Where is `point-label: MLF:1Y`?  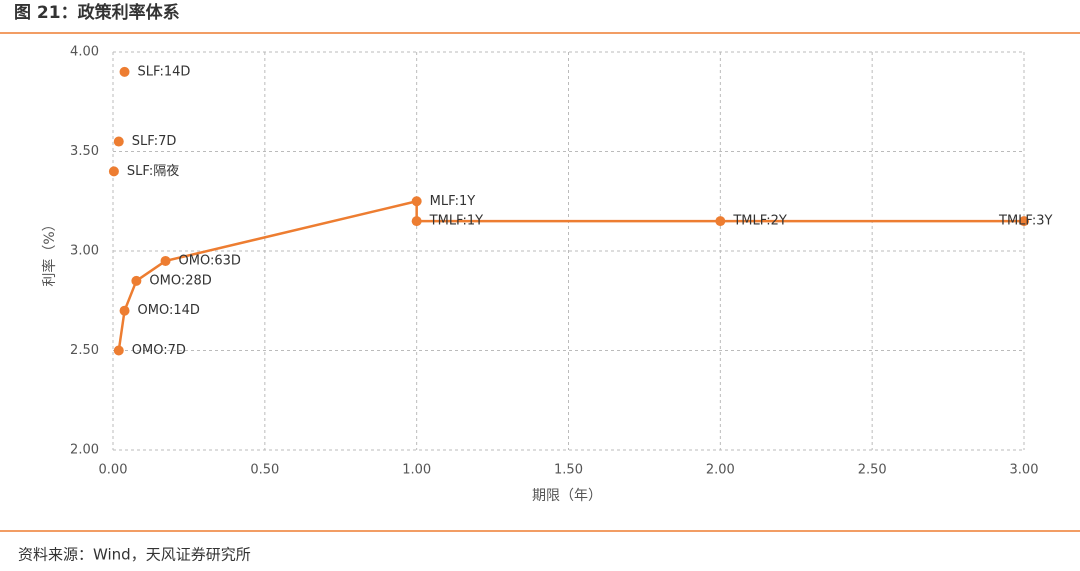 point-label: MLF:1Y is located at coordinates (453, 201).